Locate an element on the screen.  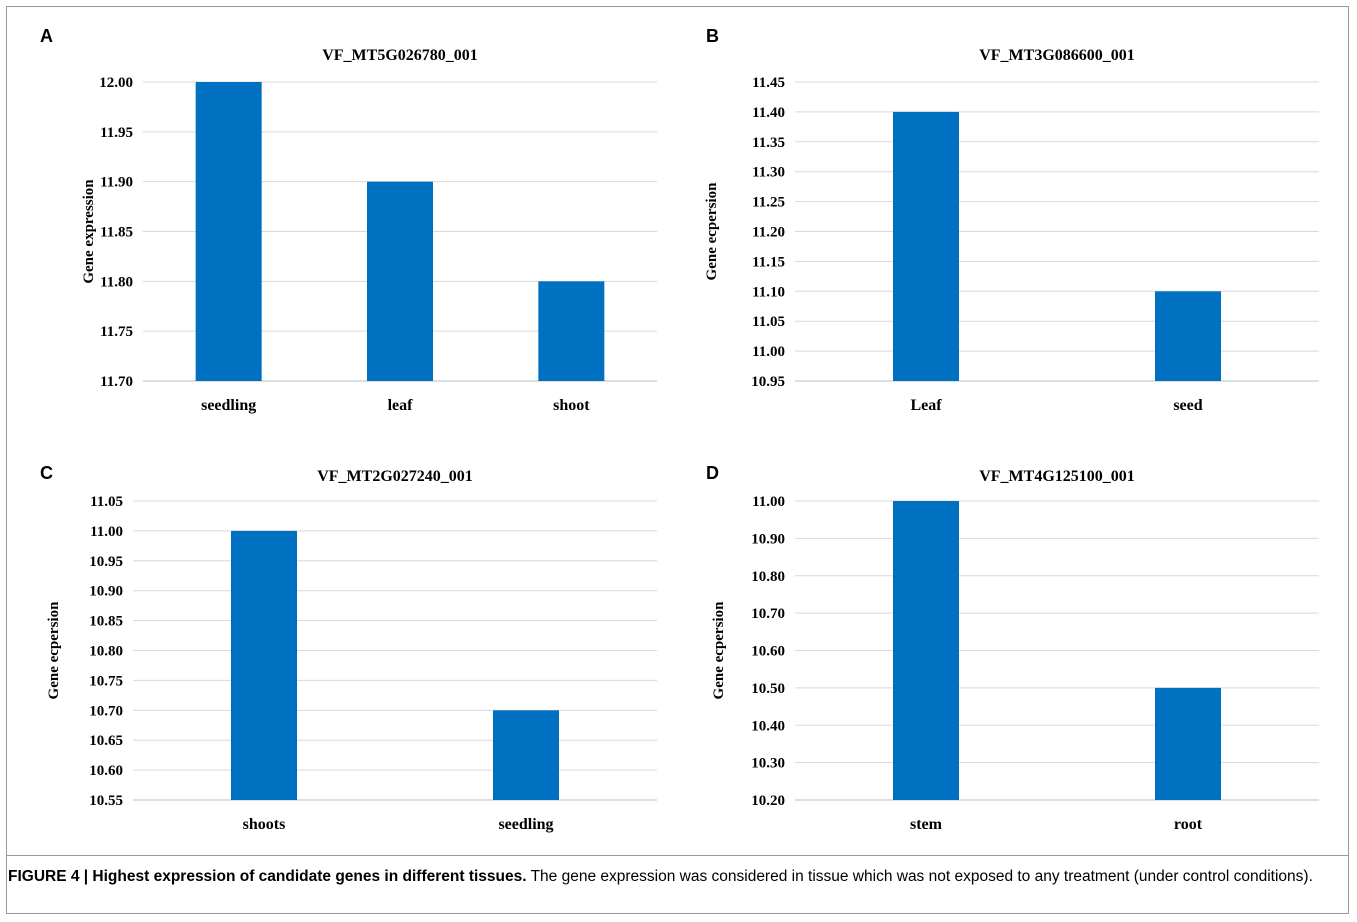
y-tick-label: 10.40 is located at coordinates (768, 726).